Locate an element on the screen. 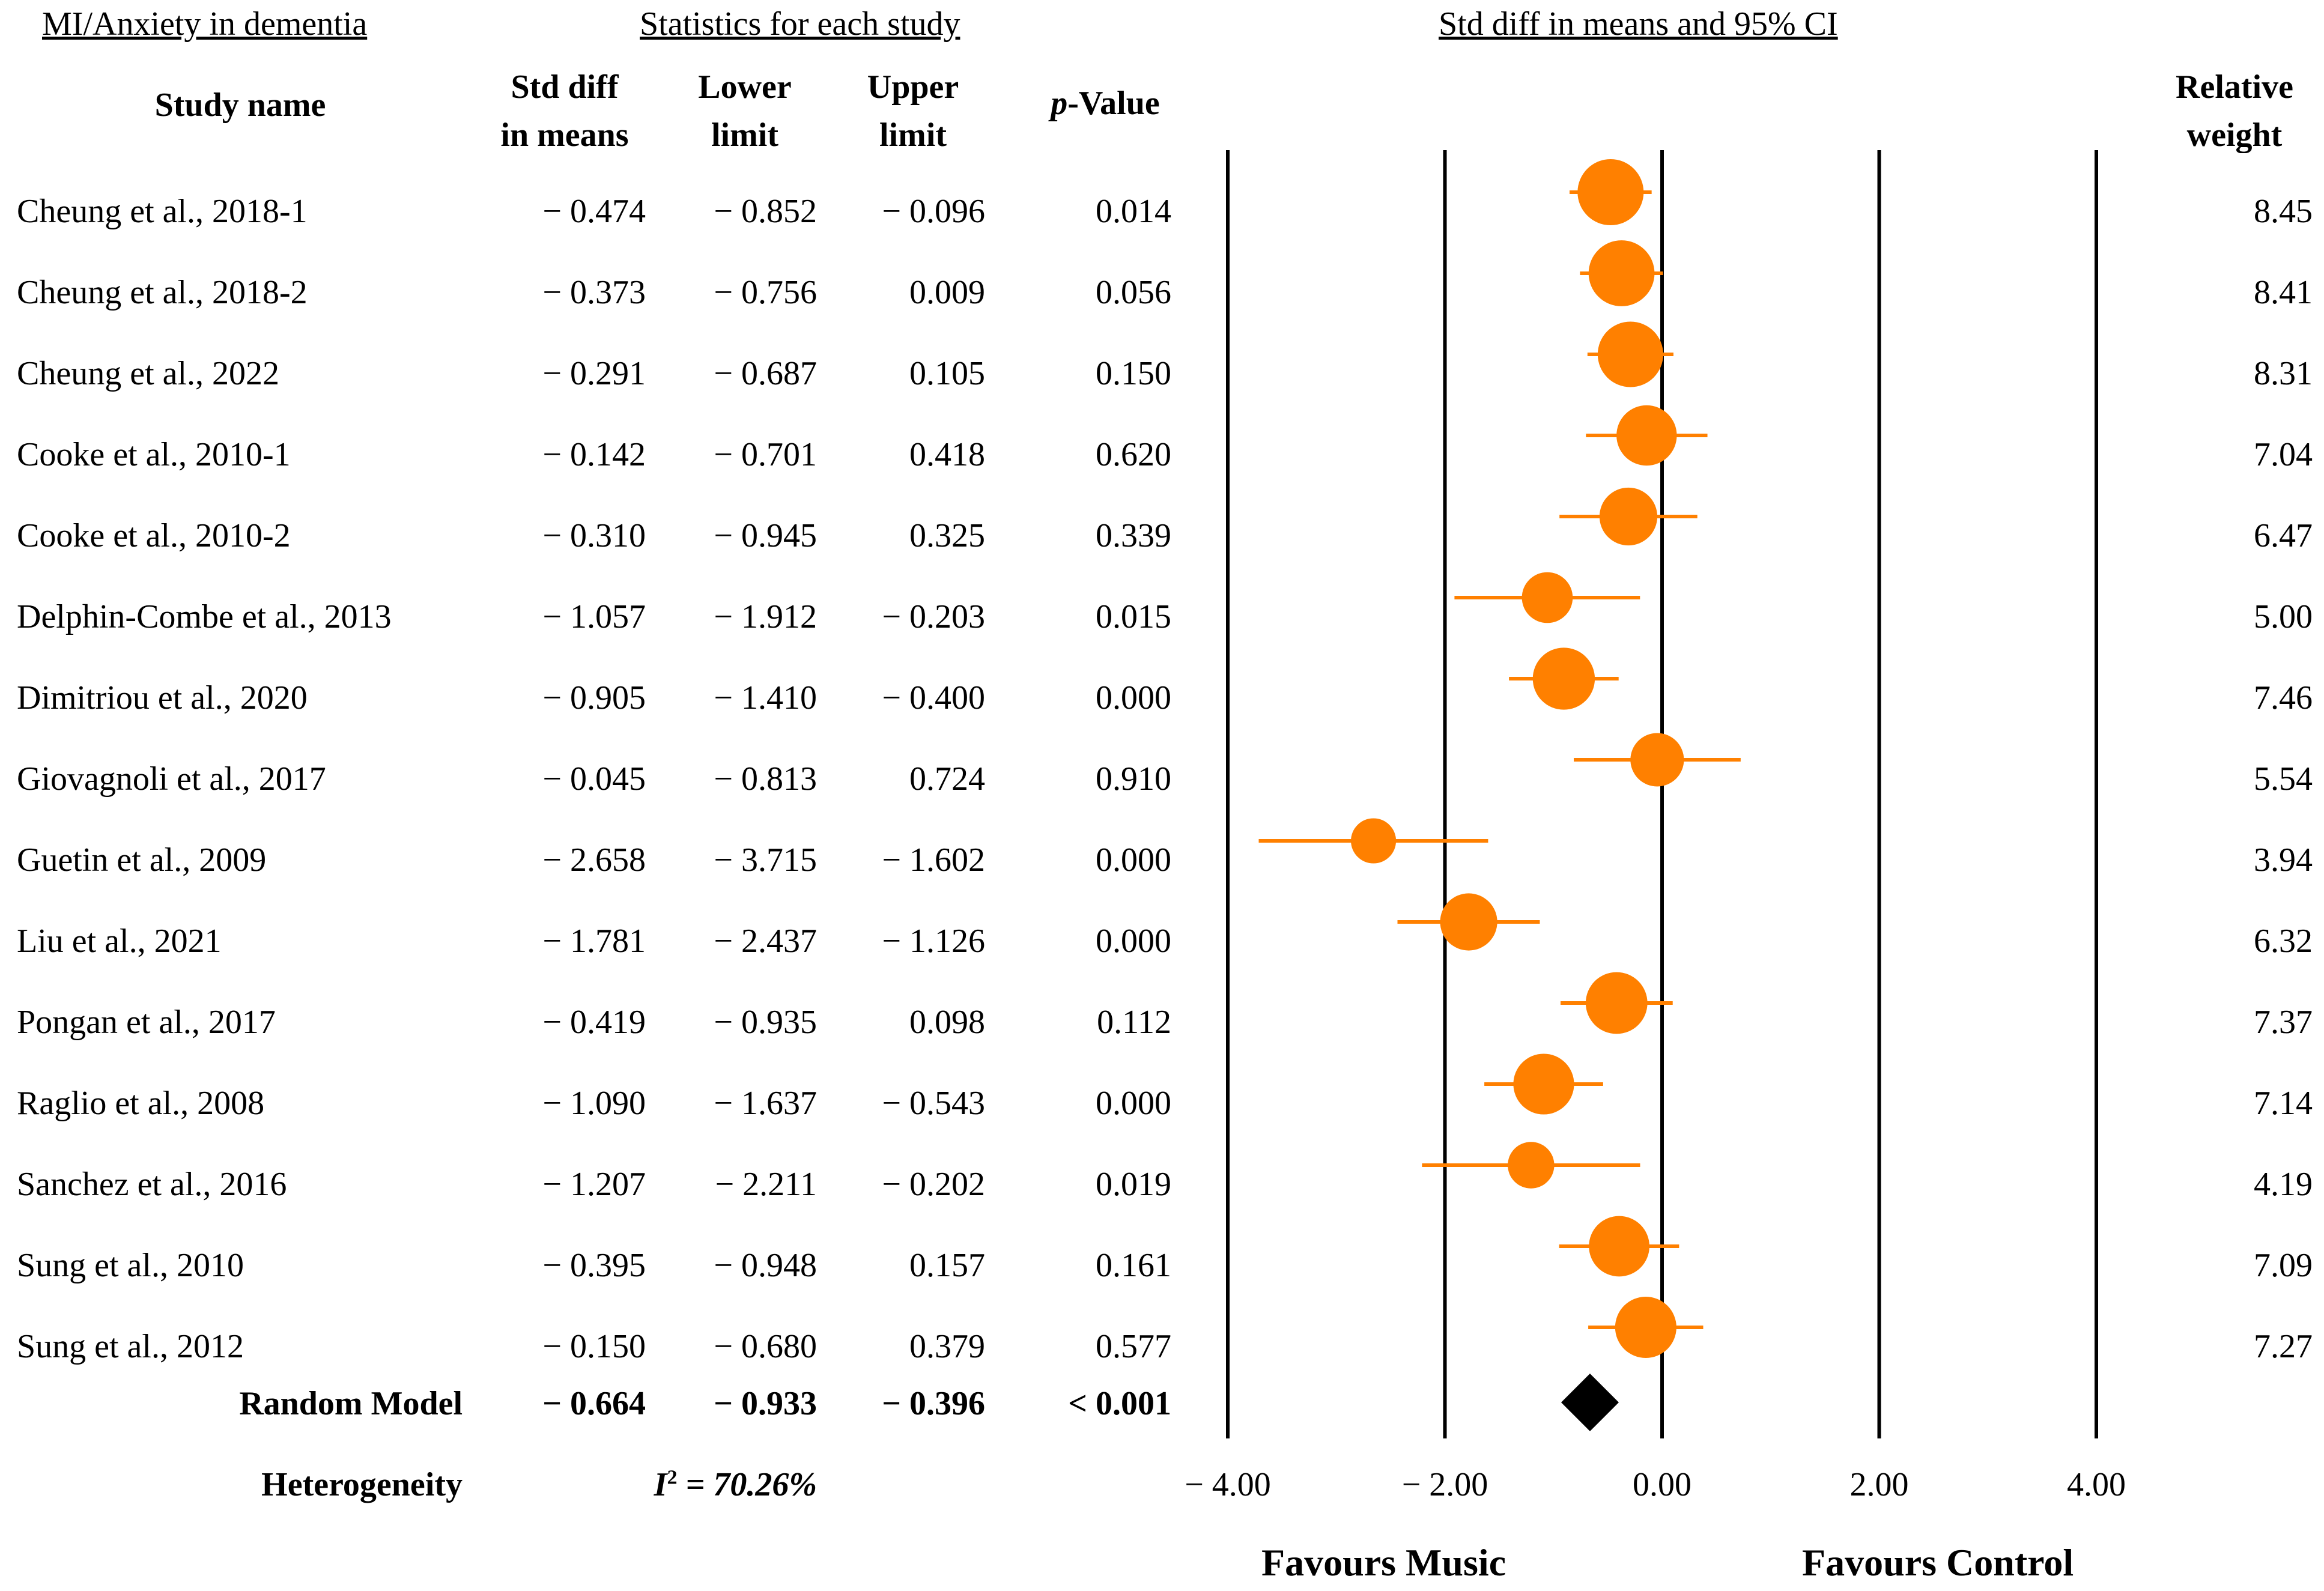 The height and width of the screenshot is (1591, 2324). study-name: Cooke et al., 2010-1 is located at coordinates (154, 455).